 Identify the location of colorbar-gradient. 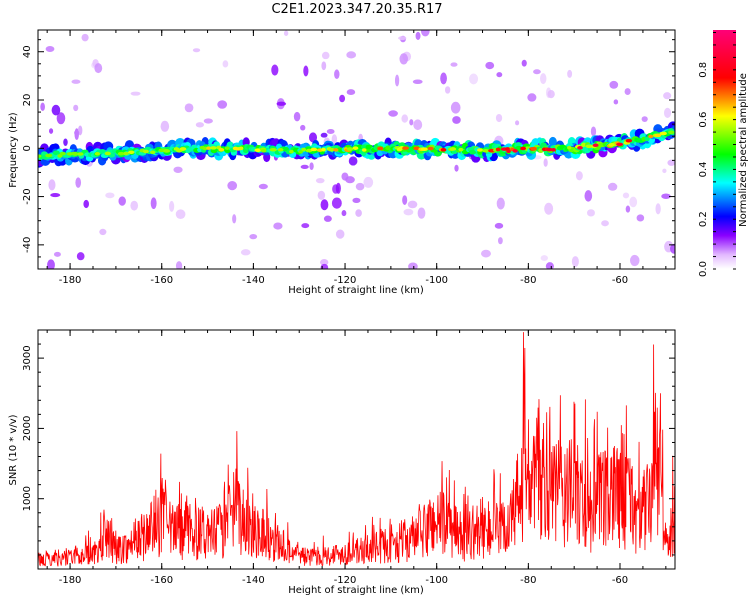
(724, 149).